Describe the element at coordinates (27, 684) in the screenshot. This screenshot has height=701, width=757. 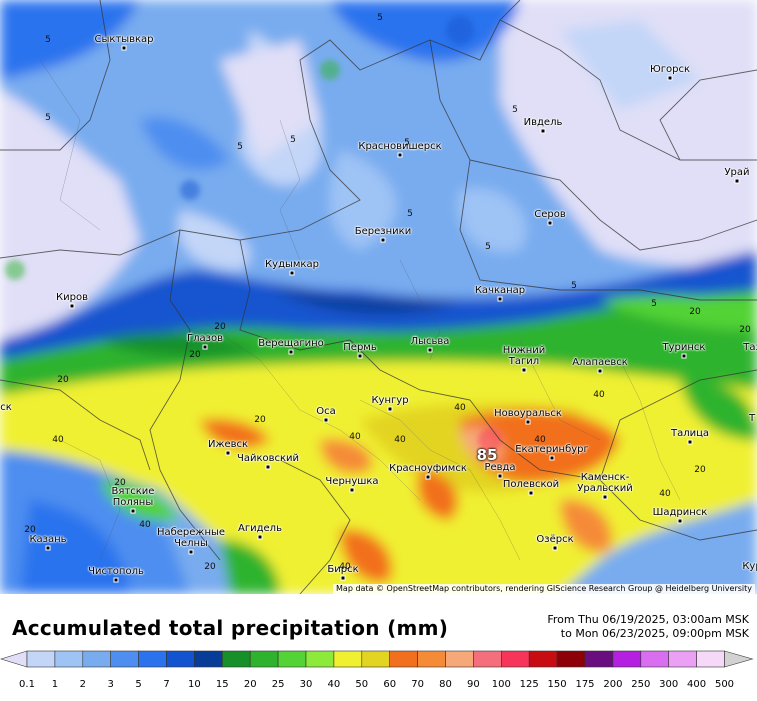
I see `legend-tick-label: 0.1` at that location.